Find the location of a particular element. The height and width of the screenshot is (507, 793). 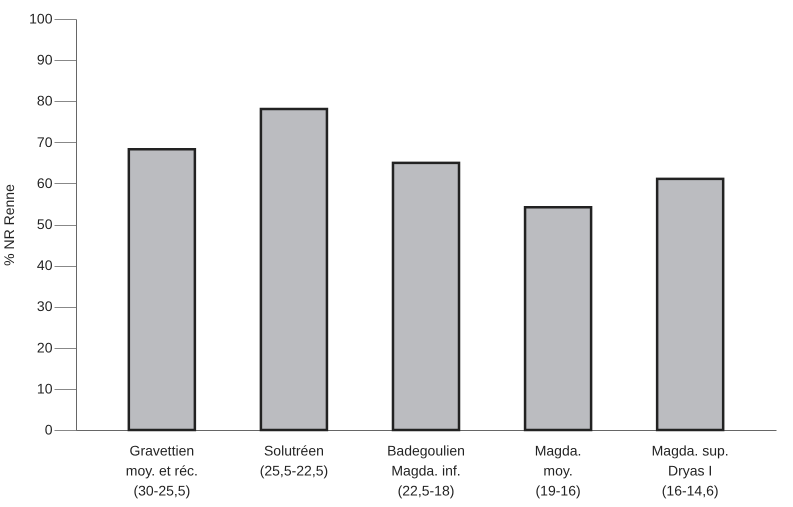

y-tick-label: 100 is located at coordinates (41, 18).